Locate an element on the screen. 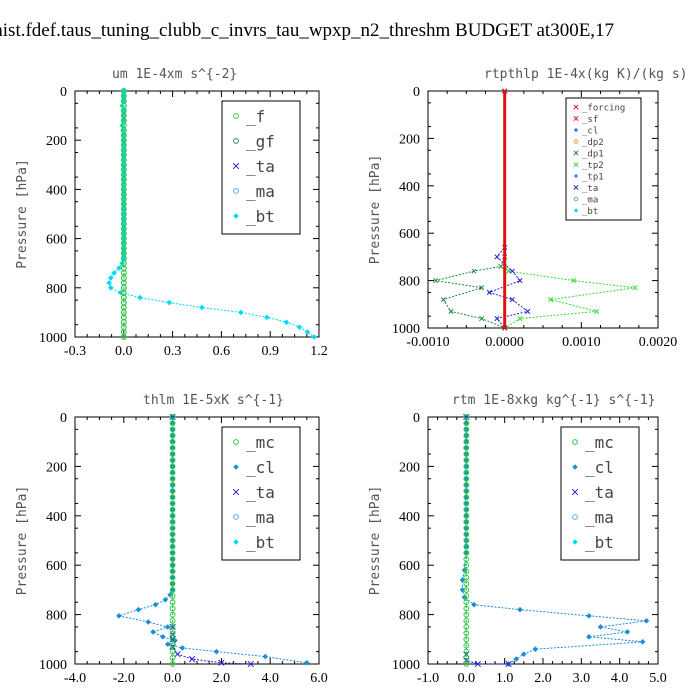 This screenshot has width=700, height=700. legend-label: _bt is located at coordinates (590, 212).